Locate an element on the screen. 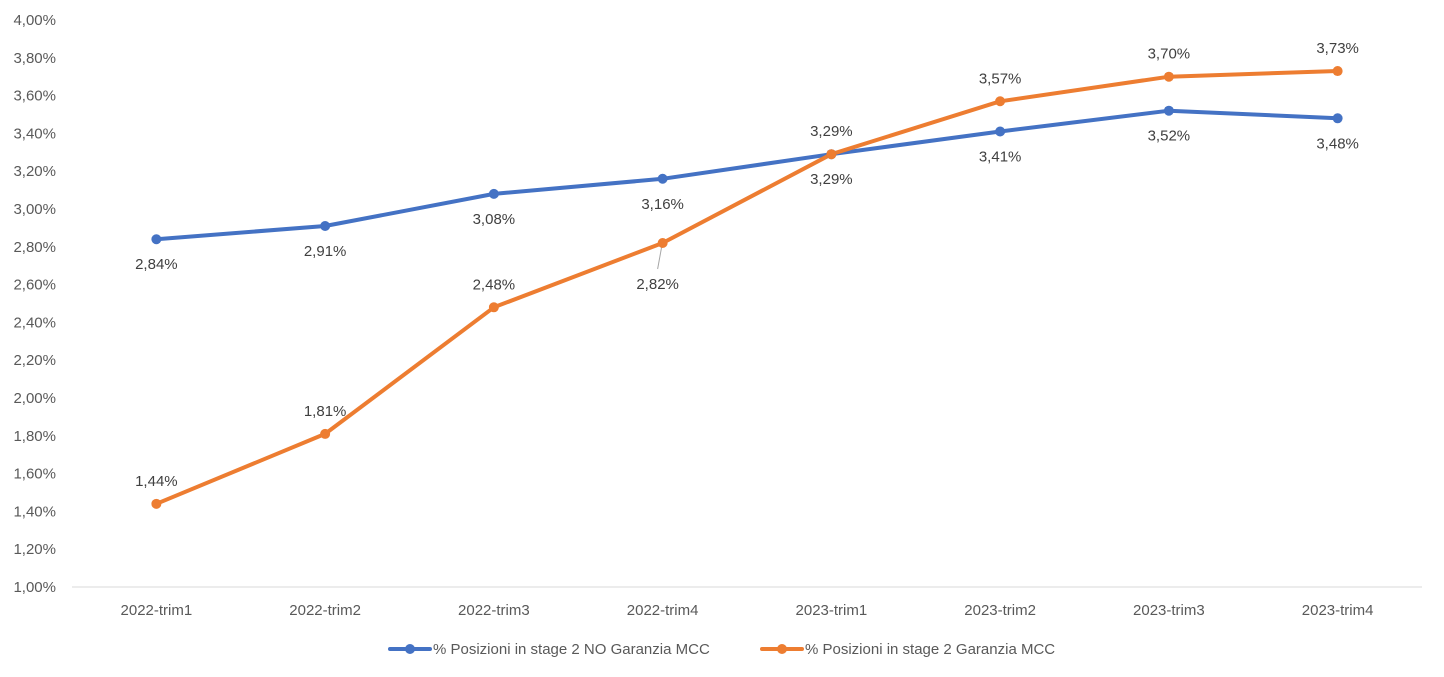 The height and width of the screenshot is (677, 1444). y-tick-label: 1,80% is located at coordinates (34, 436).